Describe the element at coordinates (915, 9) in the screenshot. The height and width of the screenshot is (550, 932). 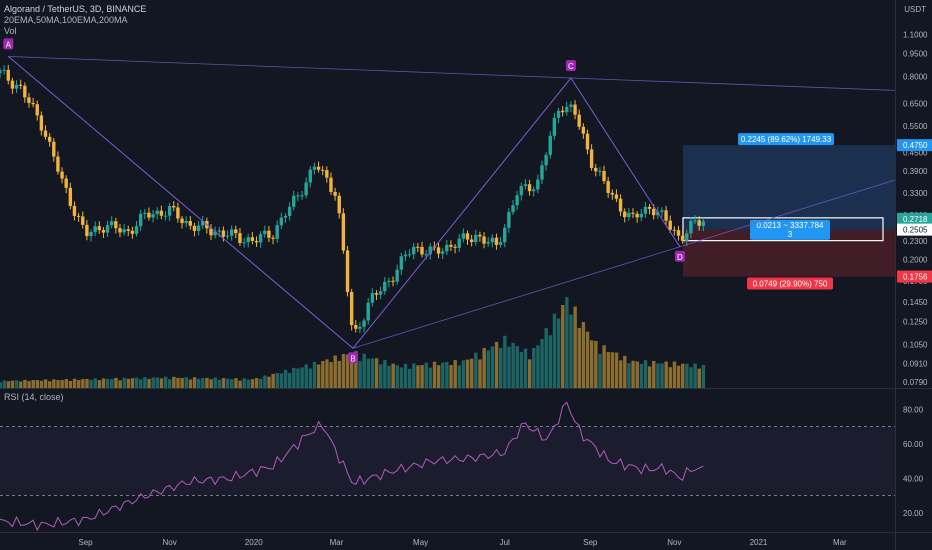
I see `currency-label: USDT` at that location.